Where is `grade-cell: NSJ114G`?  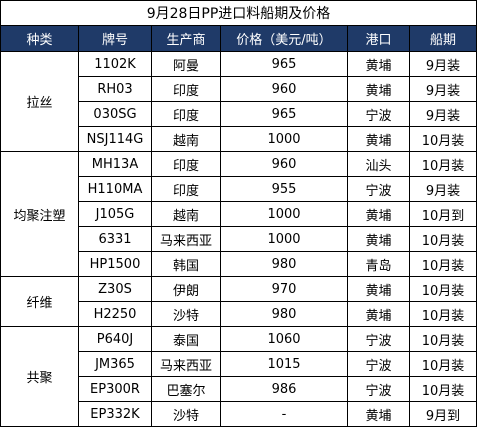
grade-cell: NSJ114G is located at coordinates (115, 139).